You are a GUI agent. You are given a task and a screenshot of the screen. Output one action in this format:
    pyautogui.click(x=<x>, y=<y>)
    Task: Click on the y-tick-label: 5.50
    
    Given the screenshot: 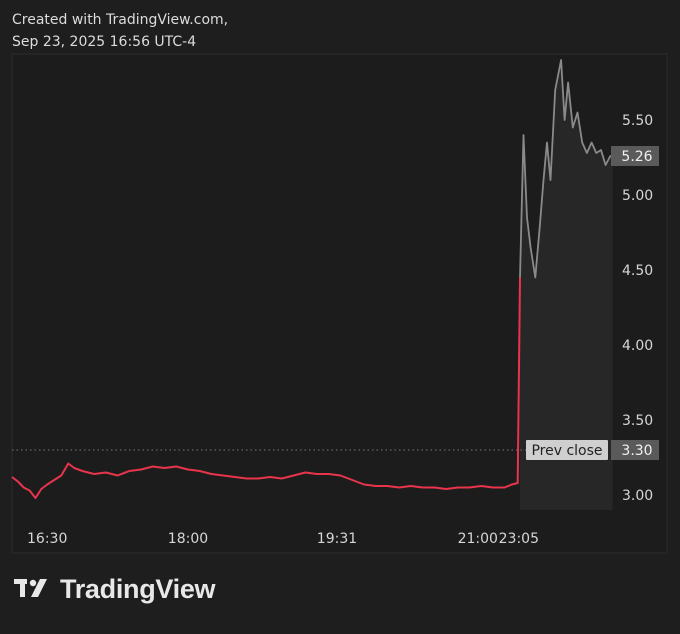 What is the action you would take?
    pyautogui.click(x=637, y=121)
    